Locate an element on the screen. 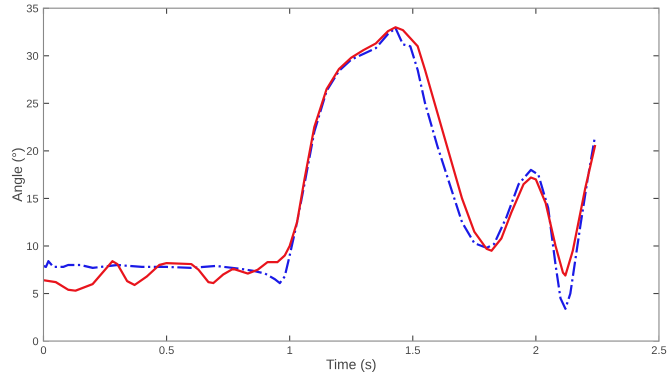  y-tick-label: 15 is located at coordinates (32, 198).